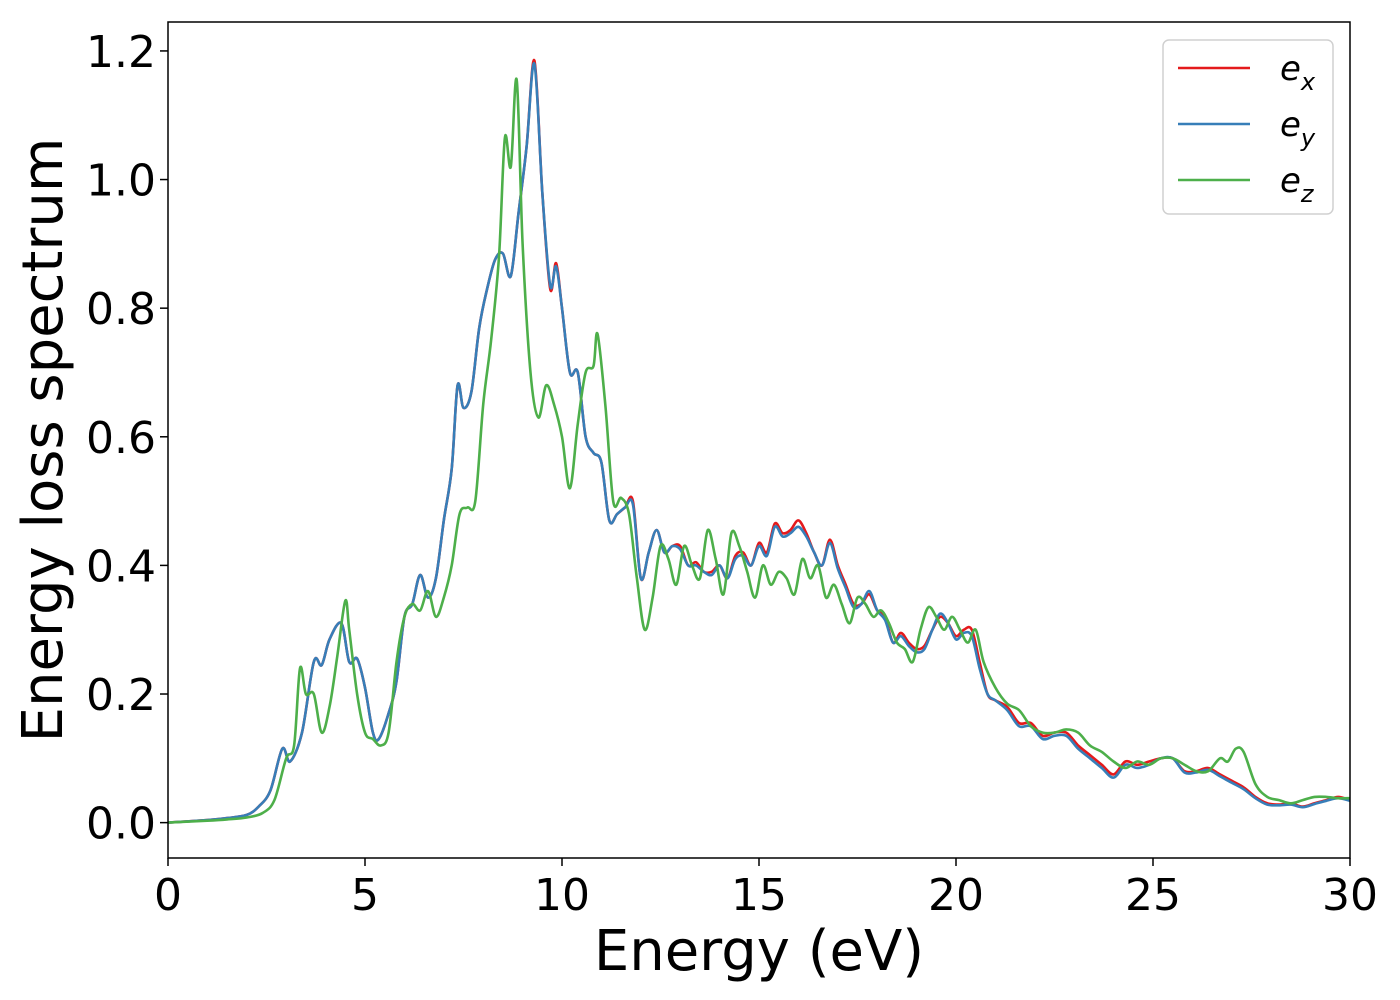  What do you see at coordinates (43, 440) in the screenshot?
I see `y-axis-label: Energy loss spectrum` at bounding box center [43, 440].